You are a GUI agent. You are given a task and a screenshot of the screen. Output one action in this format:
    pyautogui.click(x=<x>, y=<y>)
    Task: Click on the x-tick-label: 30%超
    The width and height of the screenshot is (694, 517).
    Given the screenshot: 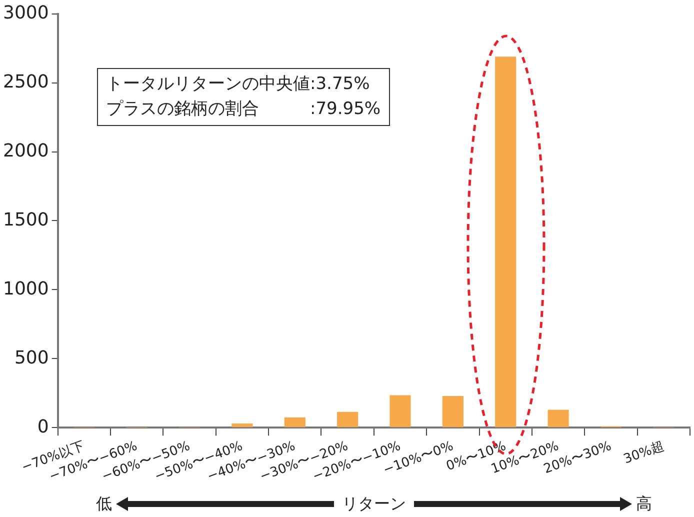 What is the action you would take?
    pyautogui.click(x=644, y=453)
    